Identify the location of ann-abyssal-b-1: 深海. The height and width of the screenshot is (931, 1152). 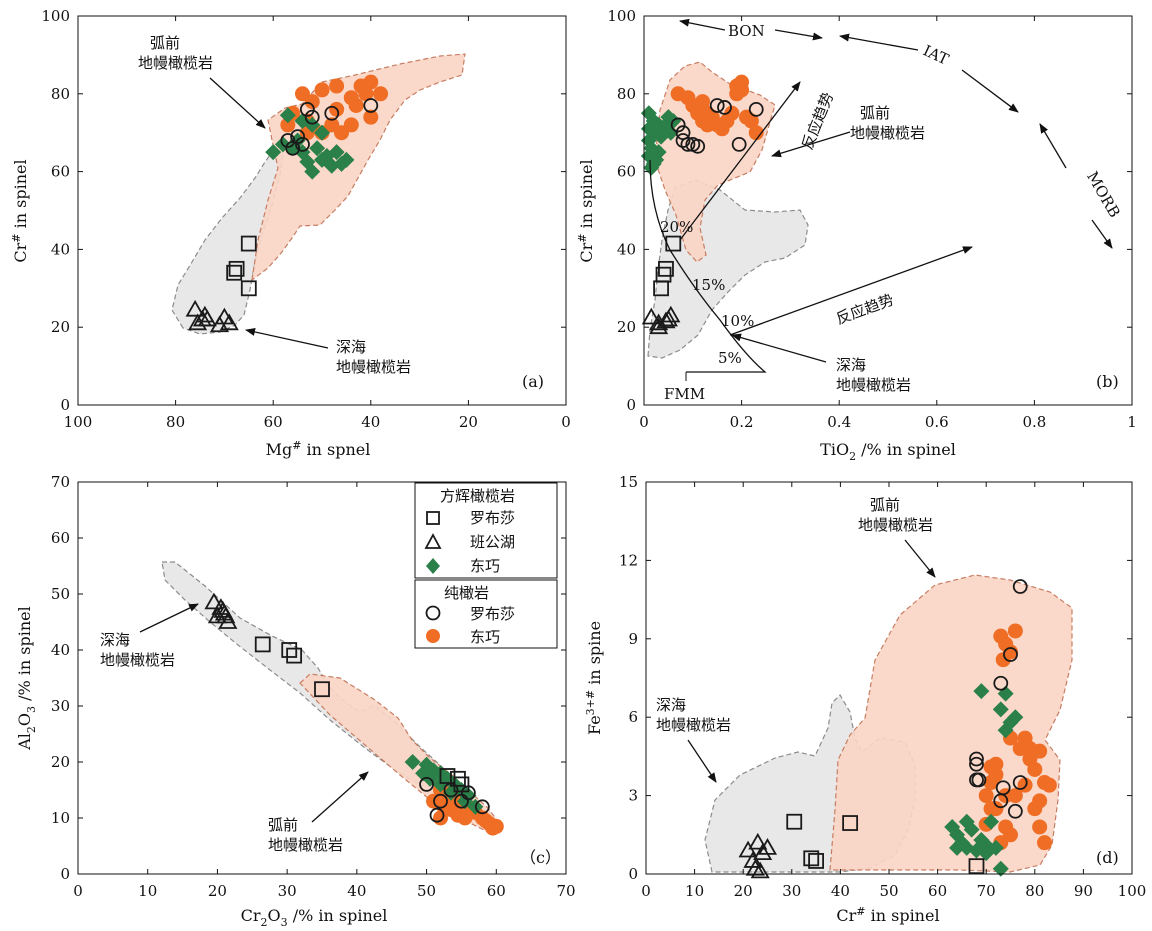
(851, 365).